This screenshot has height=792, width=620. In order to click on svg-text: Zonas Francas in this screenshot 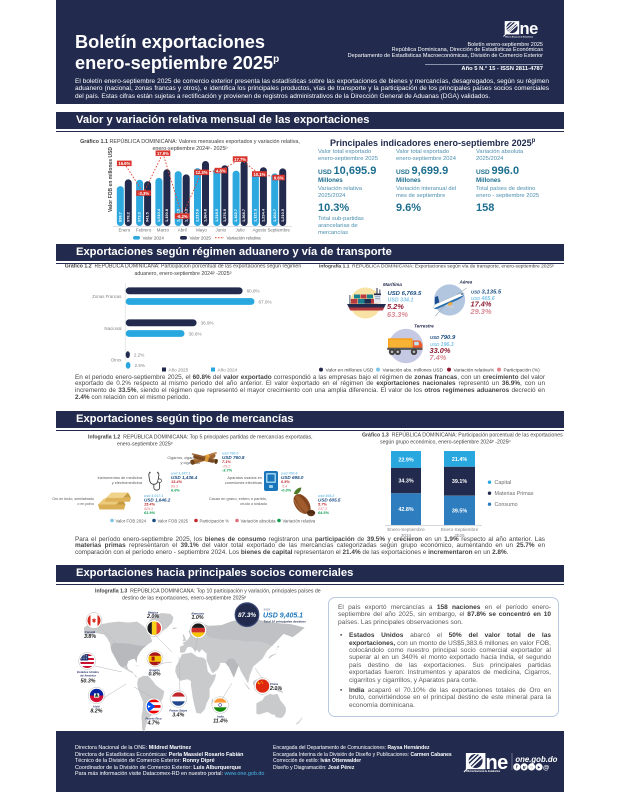, I will do `click(107, 296)`.